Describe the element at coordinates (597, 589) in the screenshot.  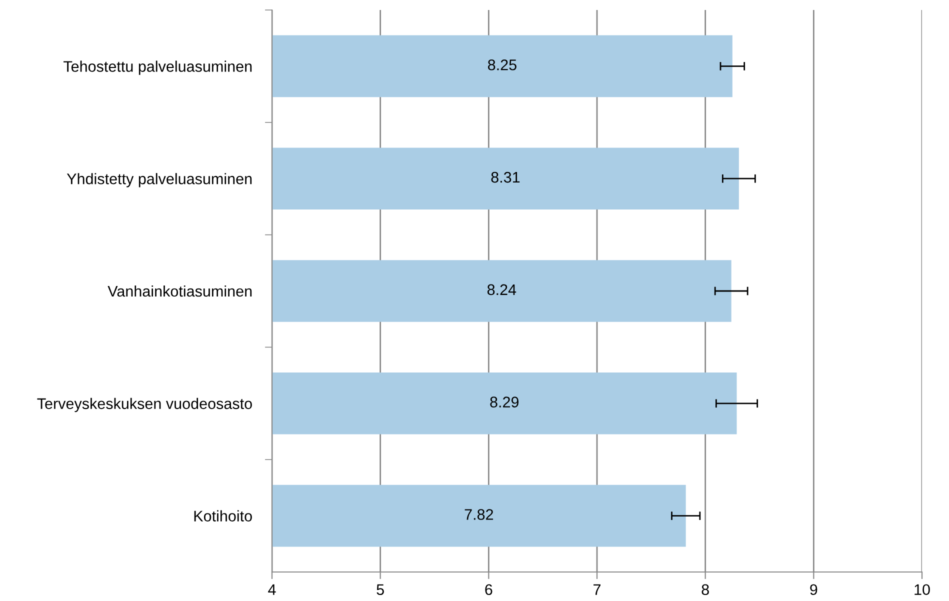
I see `x-tick-label: 7` at that location.